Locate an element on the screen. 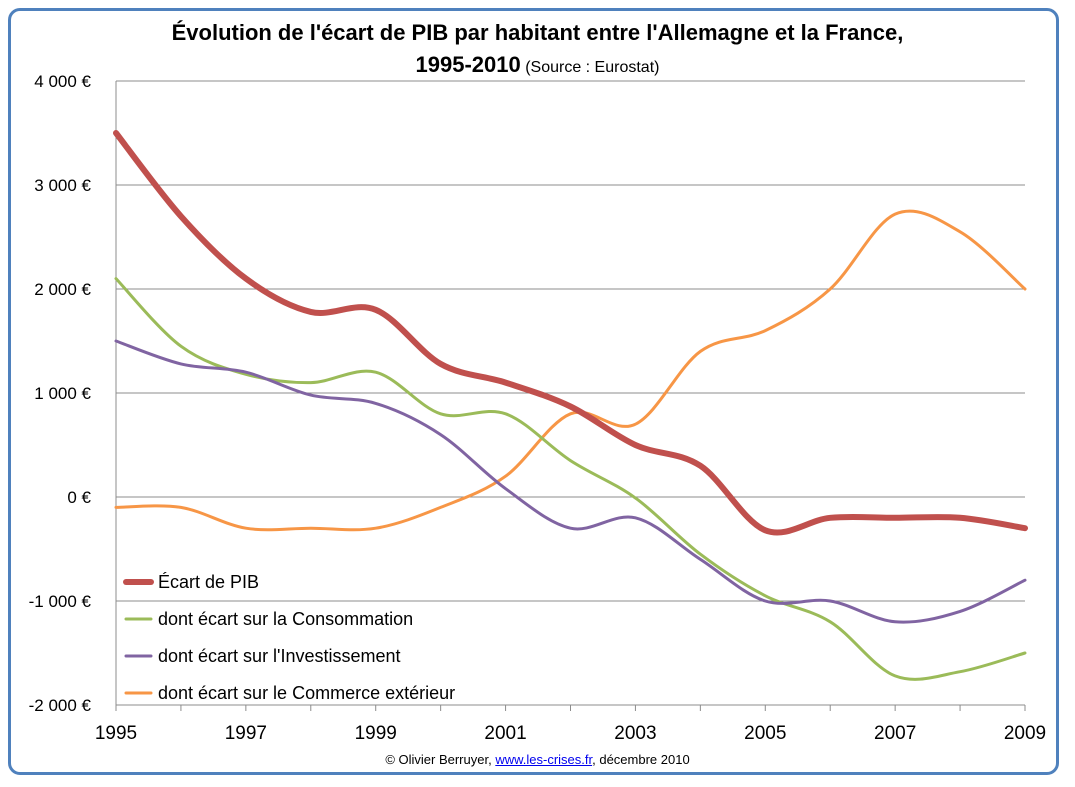 Image resolution: width=1075 pixels, height=787 pixels. x-tick-label: 2001 is located at coordinates (505, 733).